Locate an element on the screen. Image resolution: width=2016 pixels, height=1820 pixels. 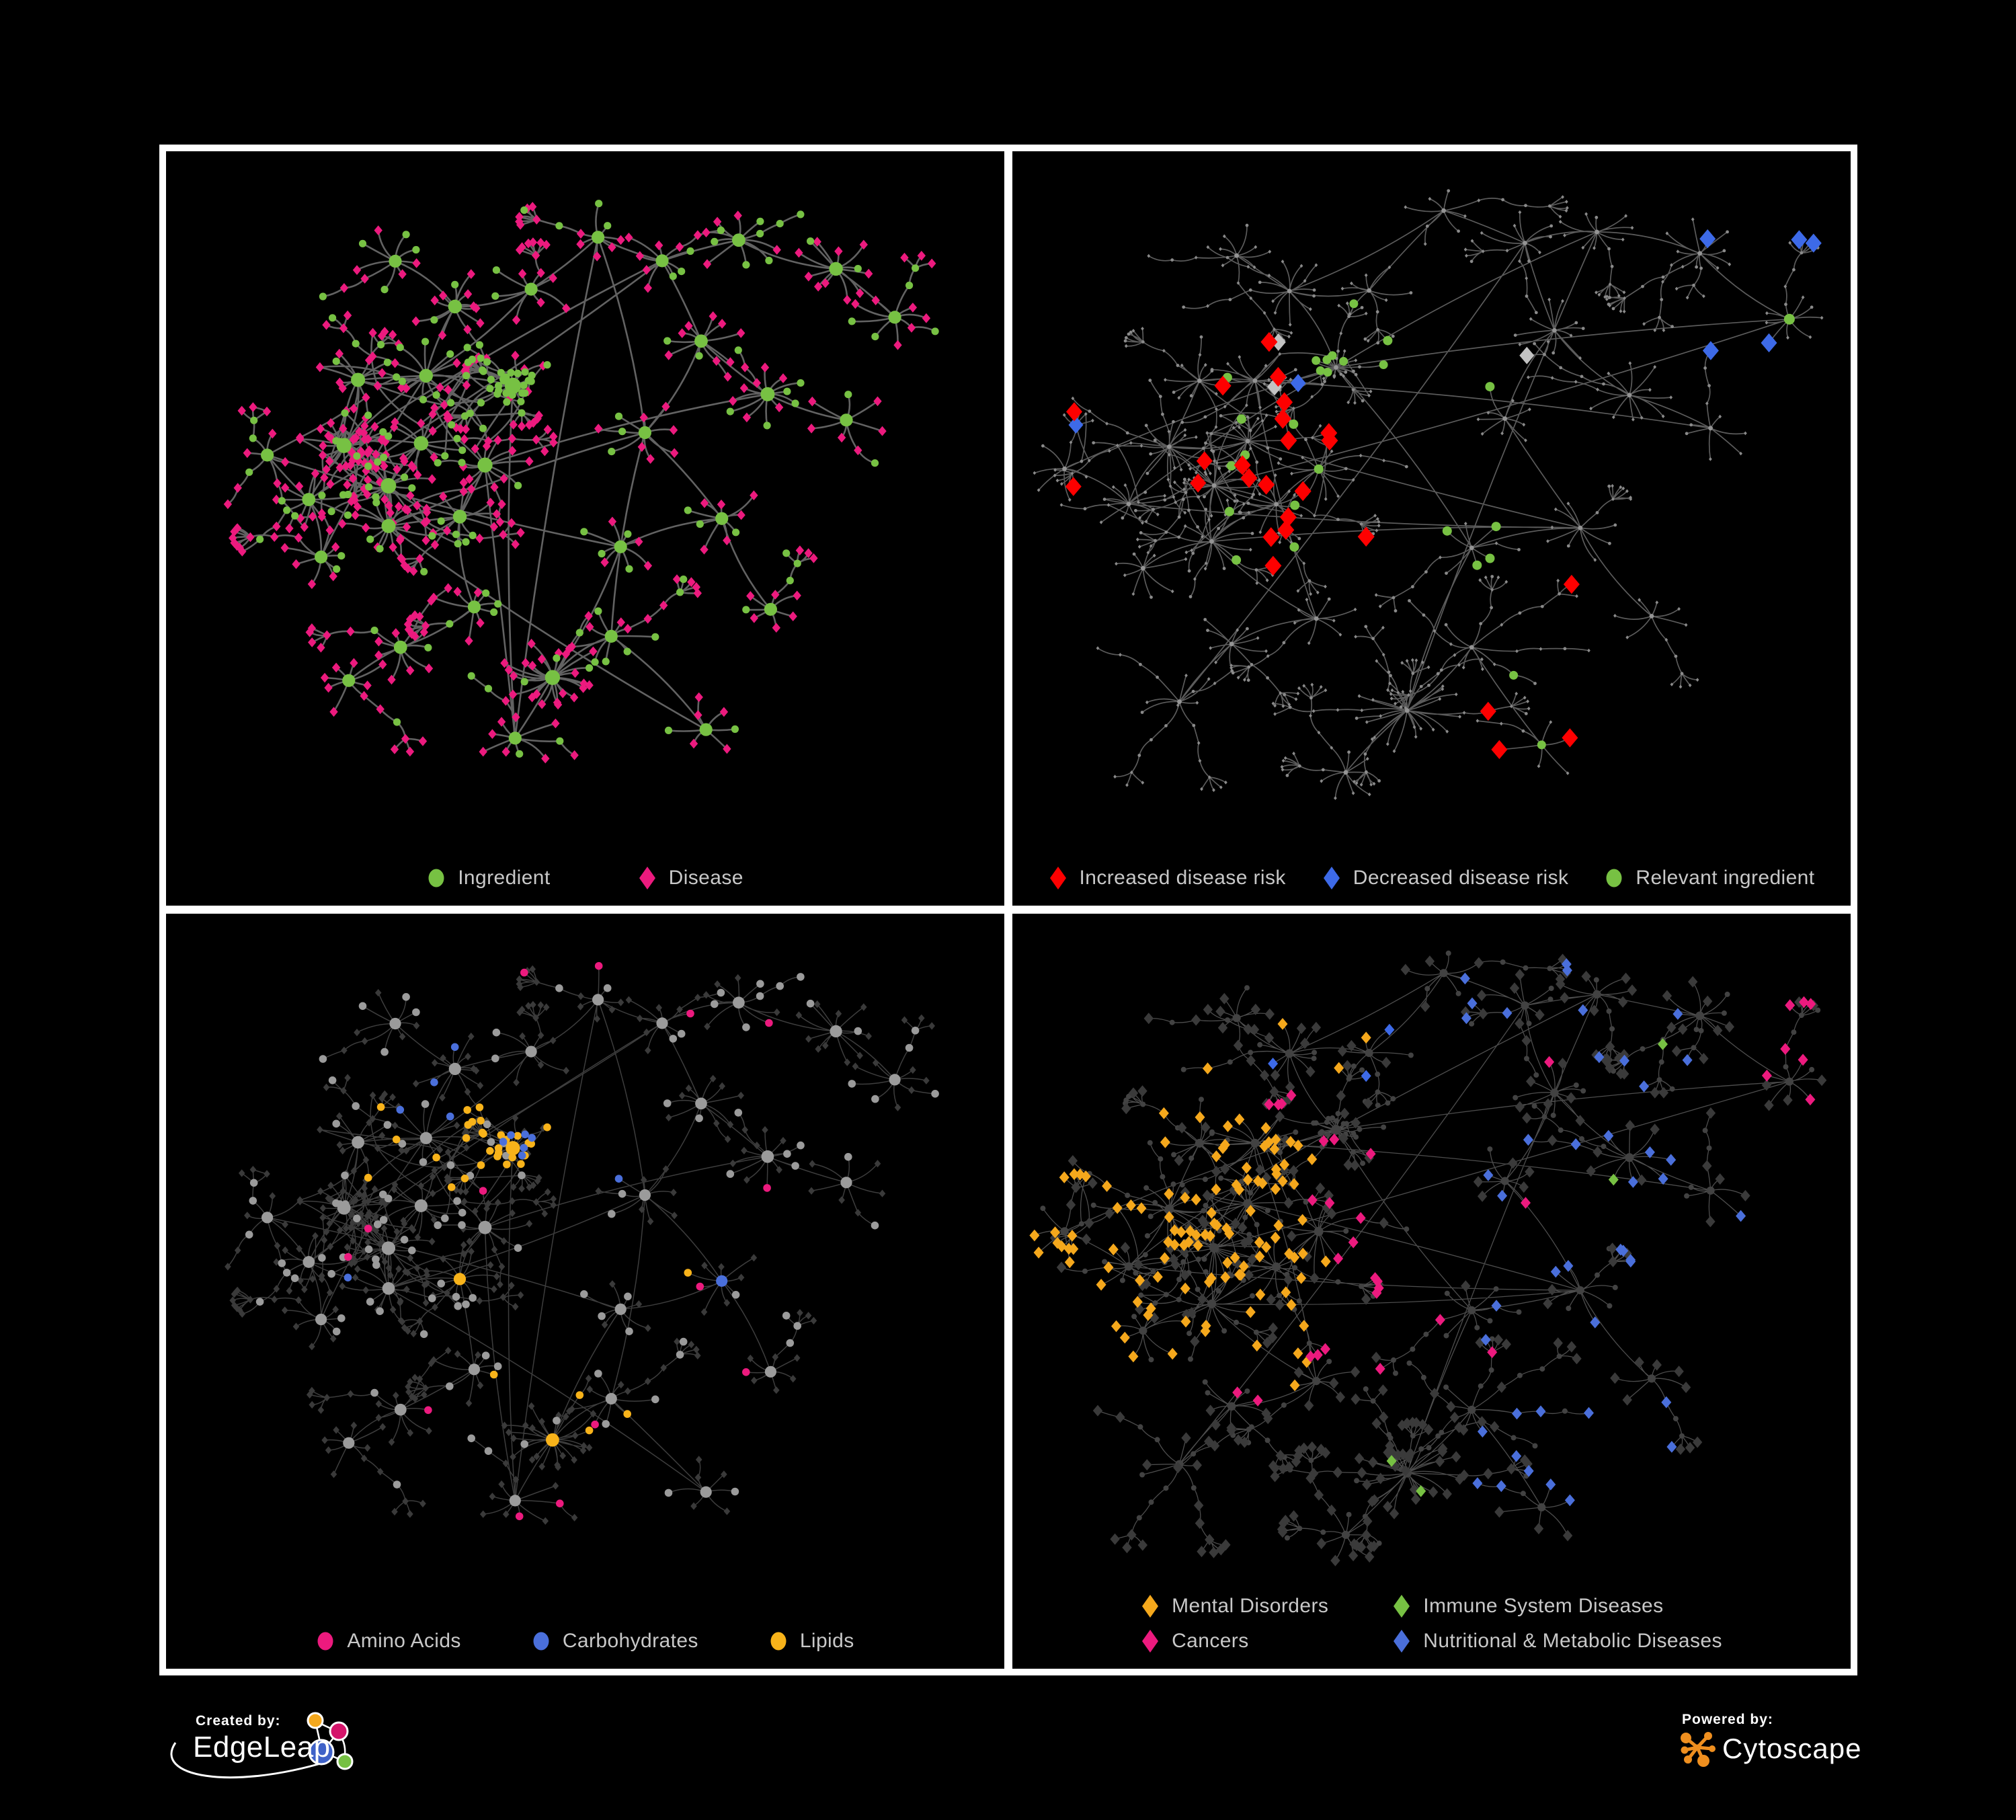
edgeleap-brand-text: EdgeLeap is located at coordinates (262, 1747).